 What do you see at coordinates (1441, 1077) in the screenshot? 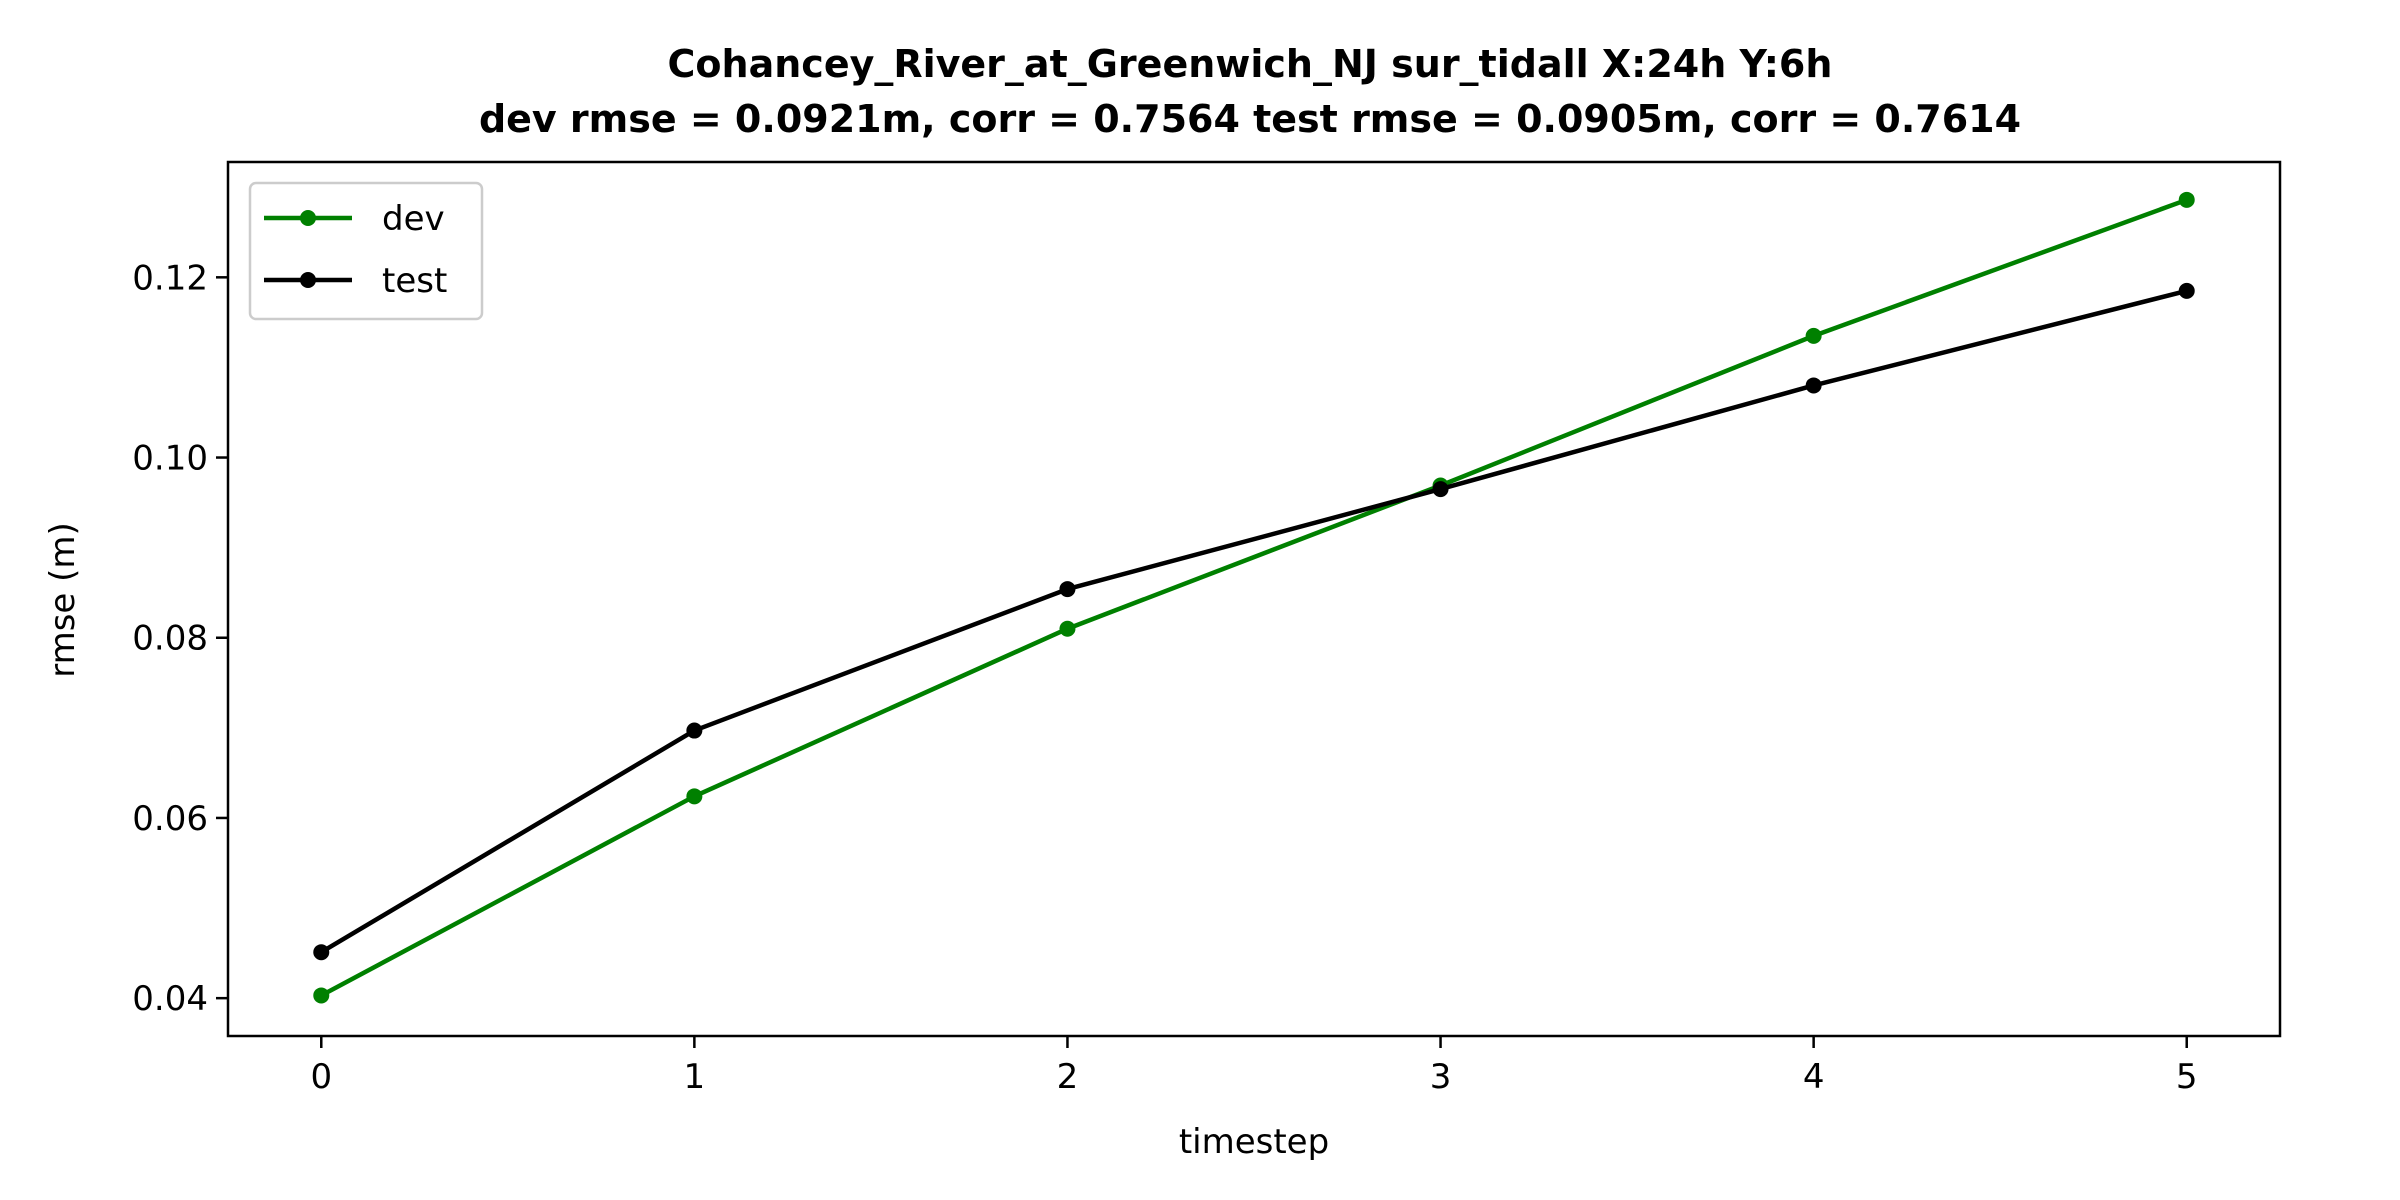
I see `x-tick-label: 3` at bounding box center [1441, 1077].